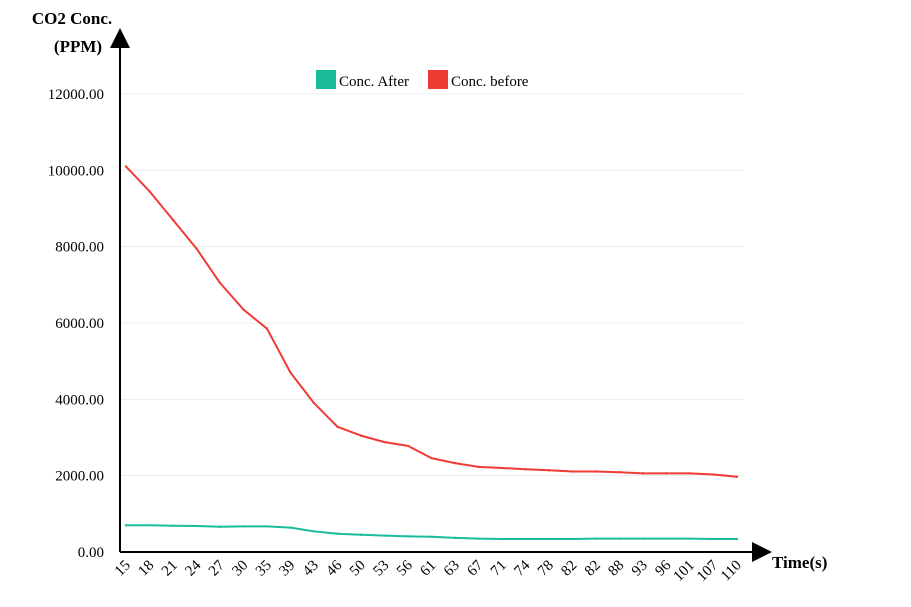  I want to click on y-tick-label: 12000.00, so click(76, 95).